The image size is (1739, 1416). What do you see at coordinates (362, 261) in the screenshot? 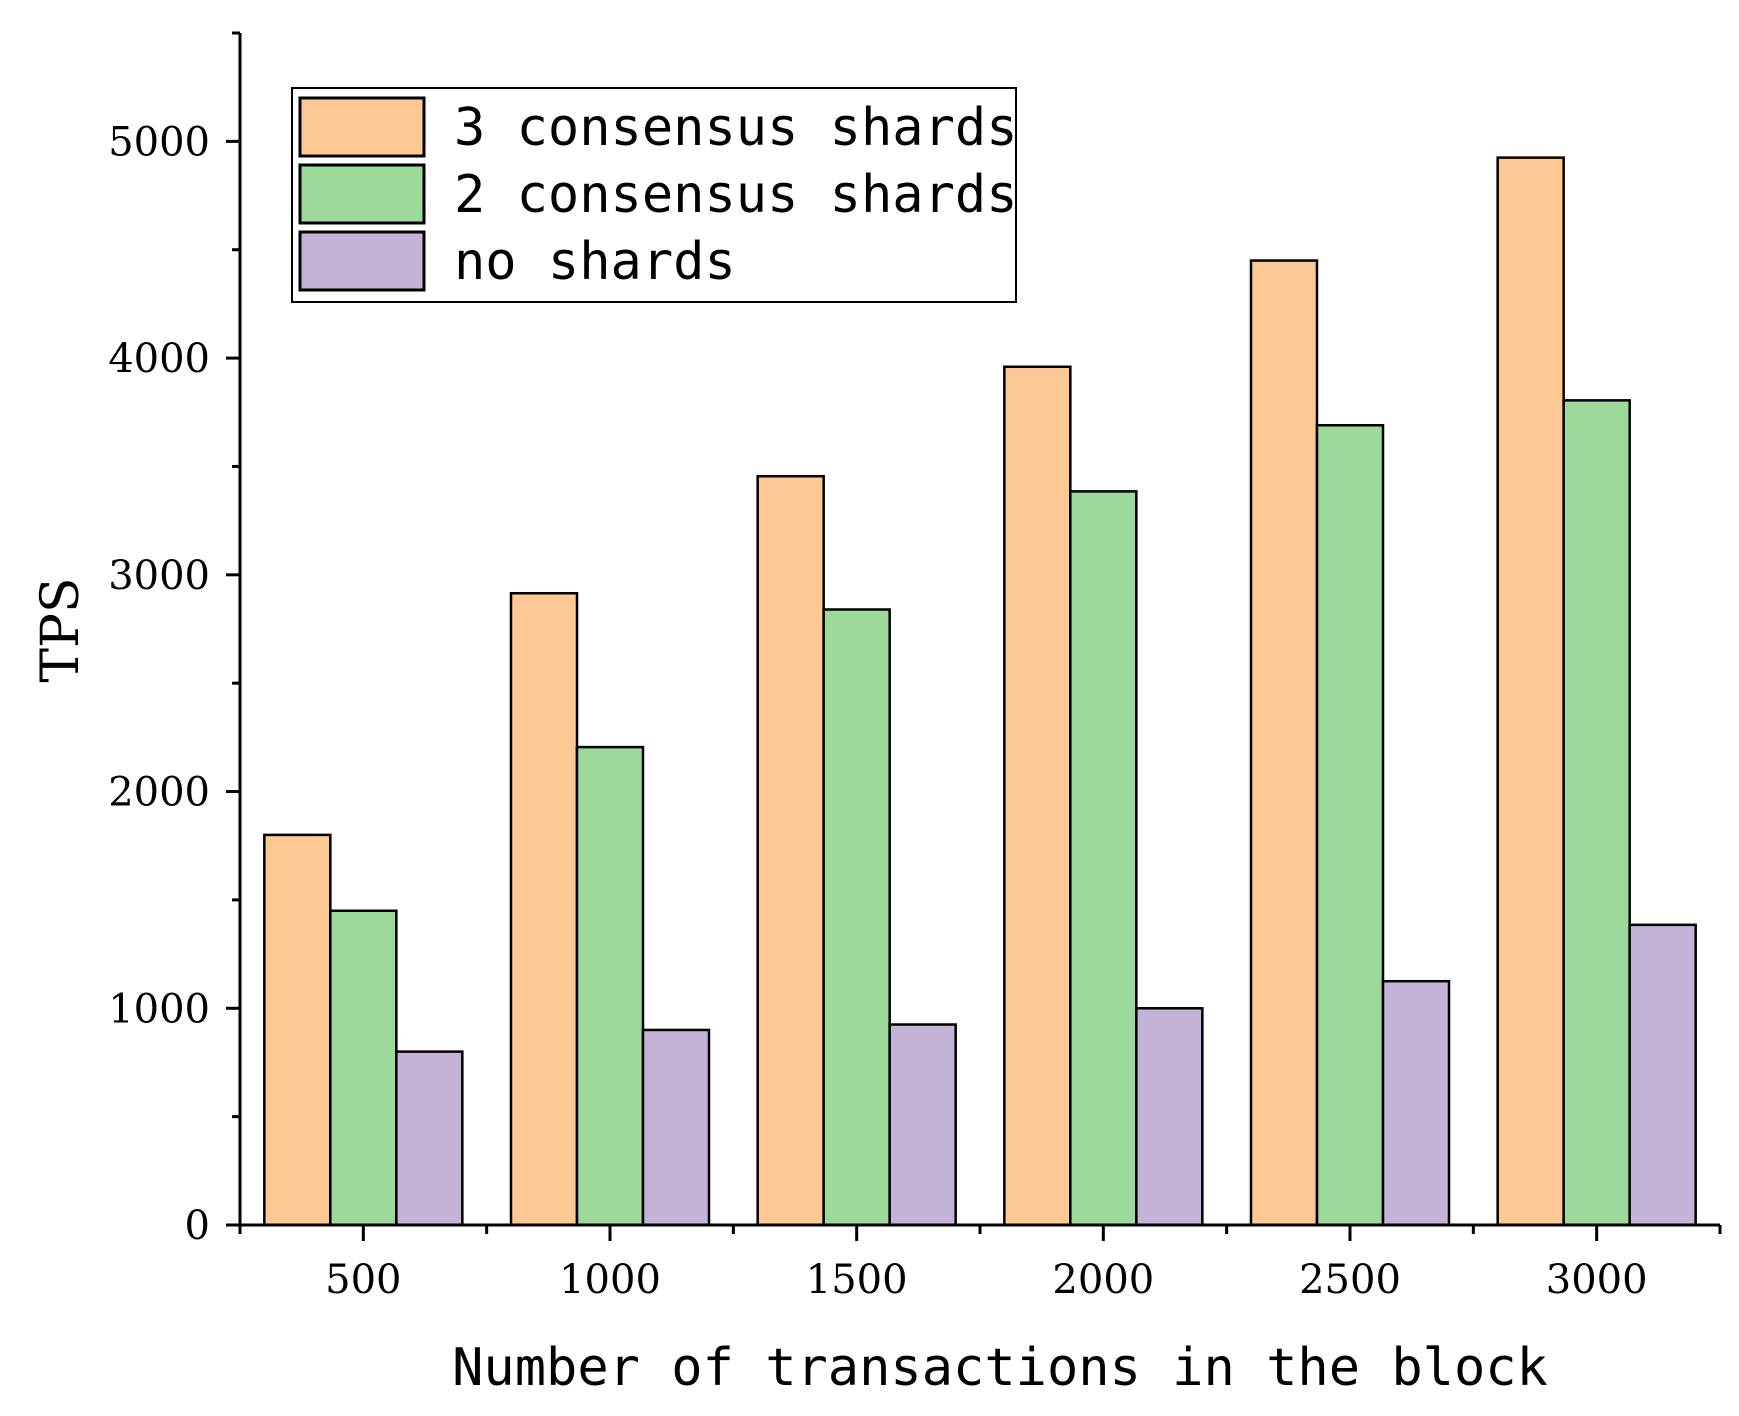
I see `legend-swatch-no-shards` at bounding box center [362, 261].